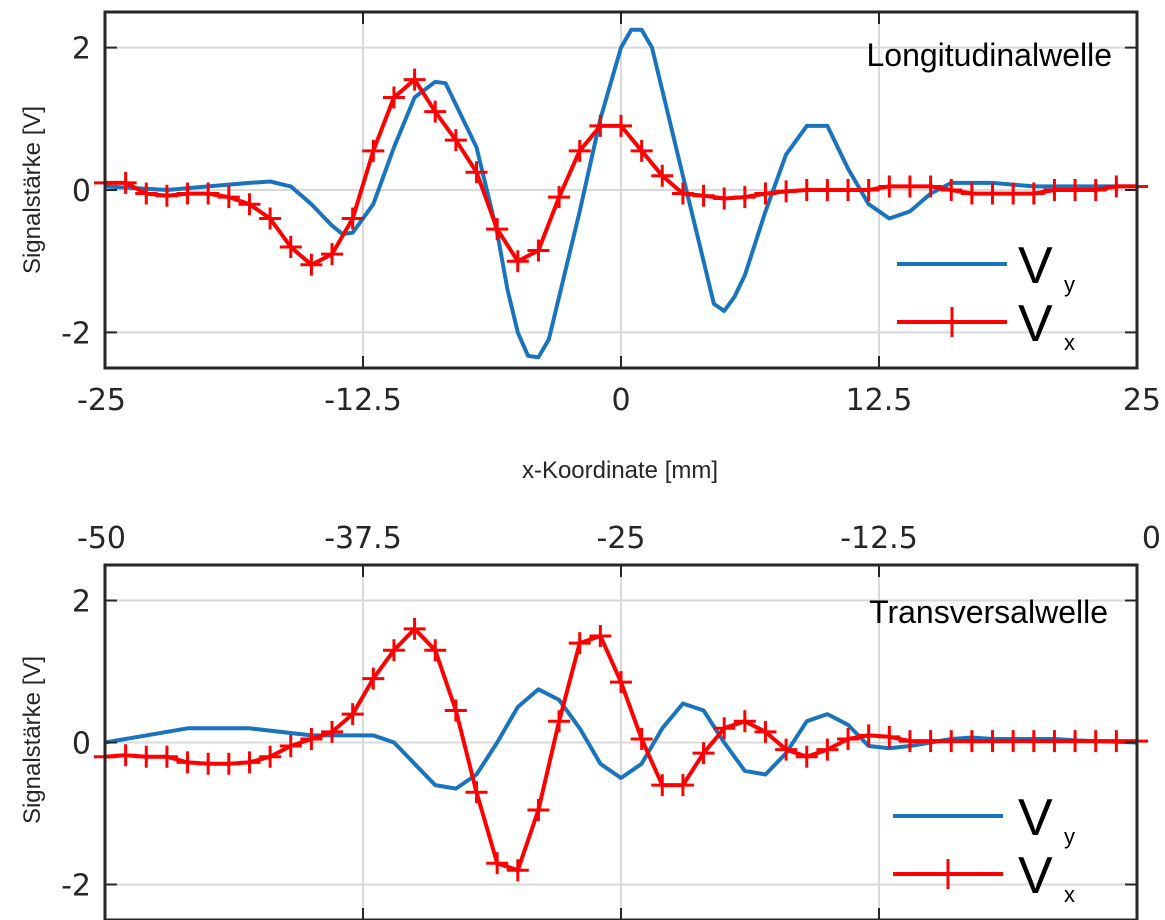 Image resolution: width=1165 pixels, height=920 pixels. I want to click on x-tick-label: 0, so click(1151, 538).